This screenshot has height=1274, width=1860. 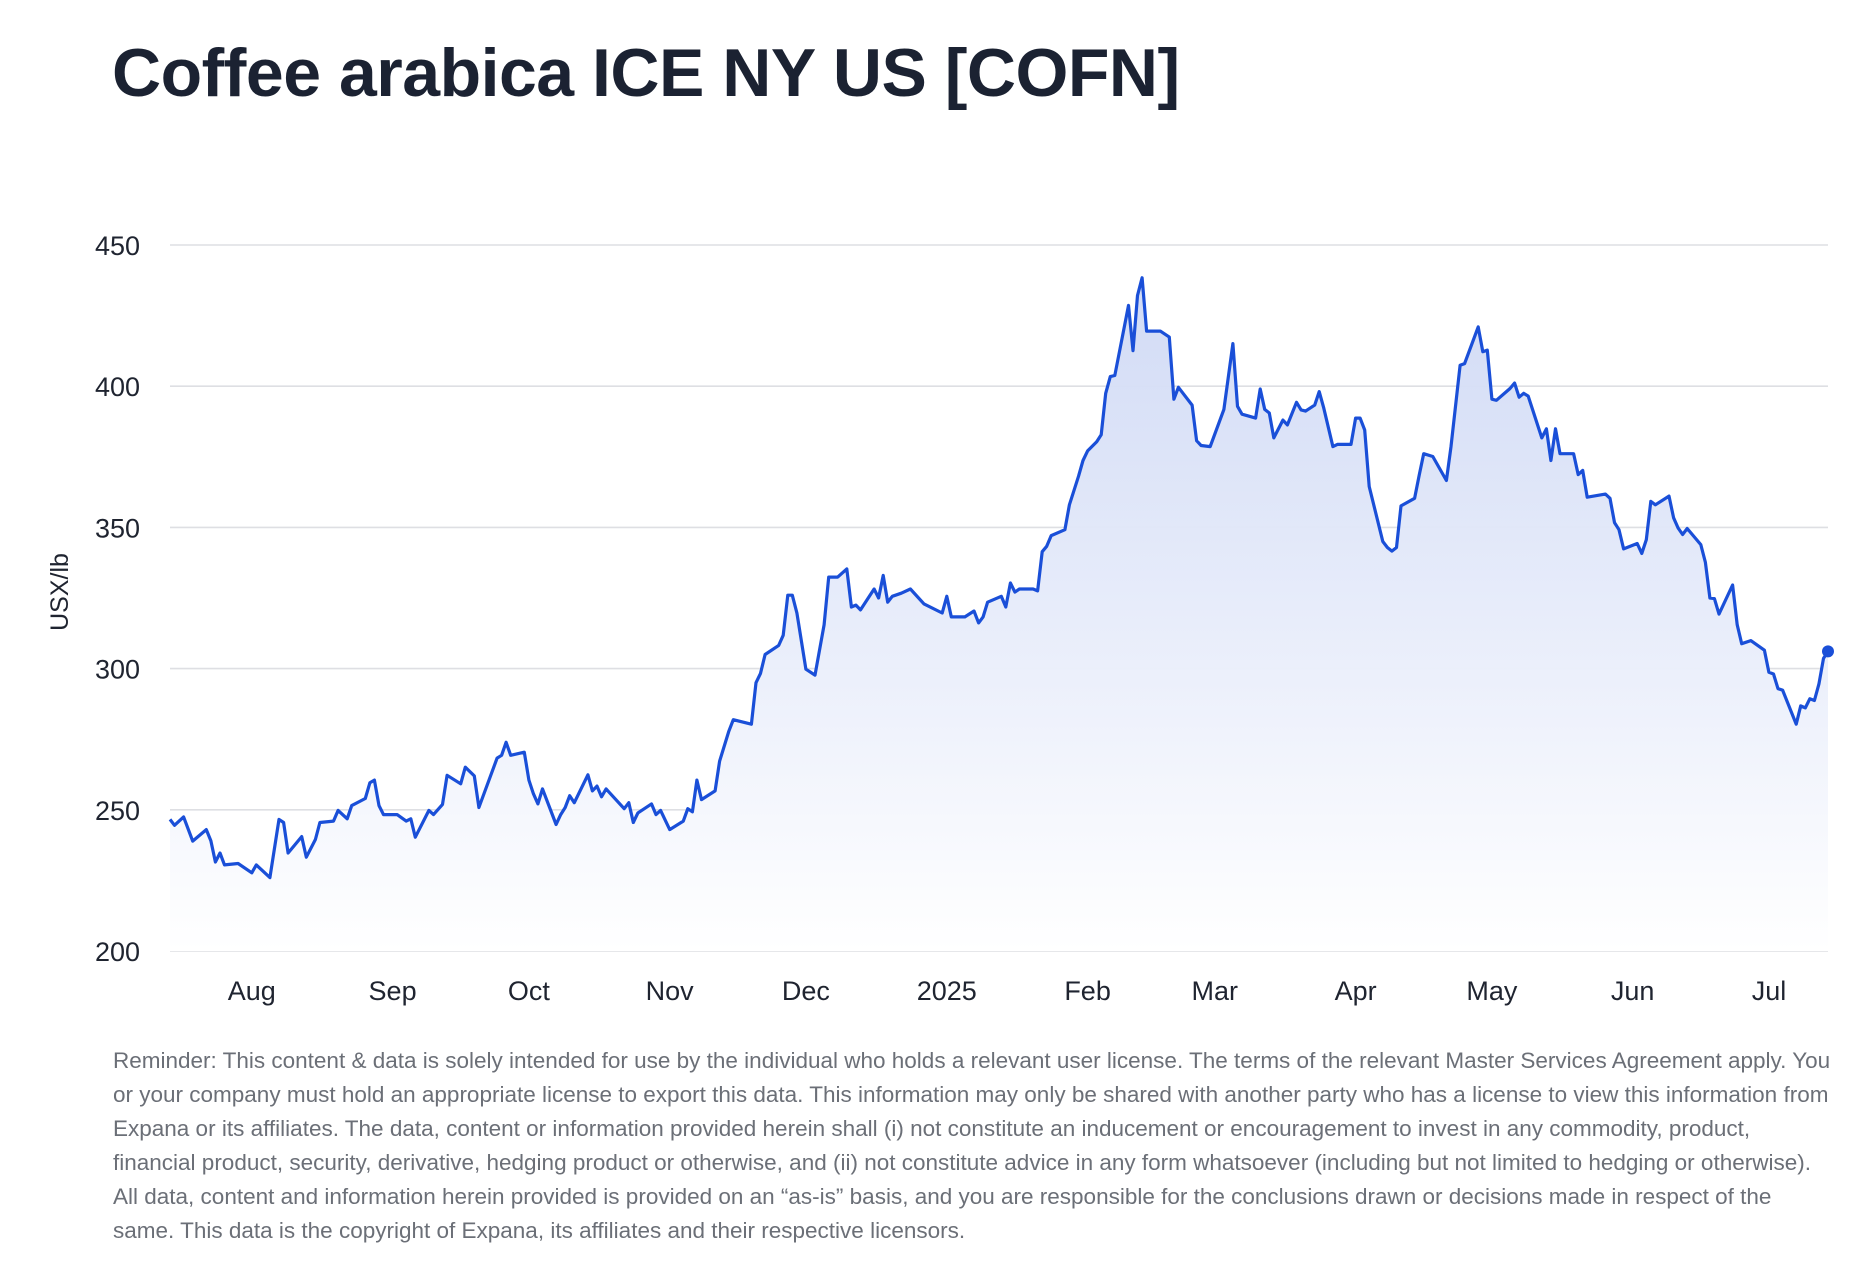 What do you see at coordinates (117, 670) in the screenshot?
I see `y-tick-label: 300` at bounding box center [117, 670].